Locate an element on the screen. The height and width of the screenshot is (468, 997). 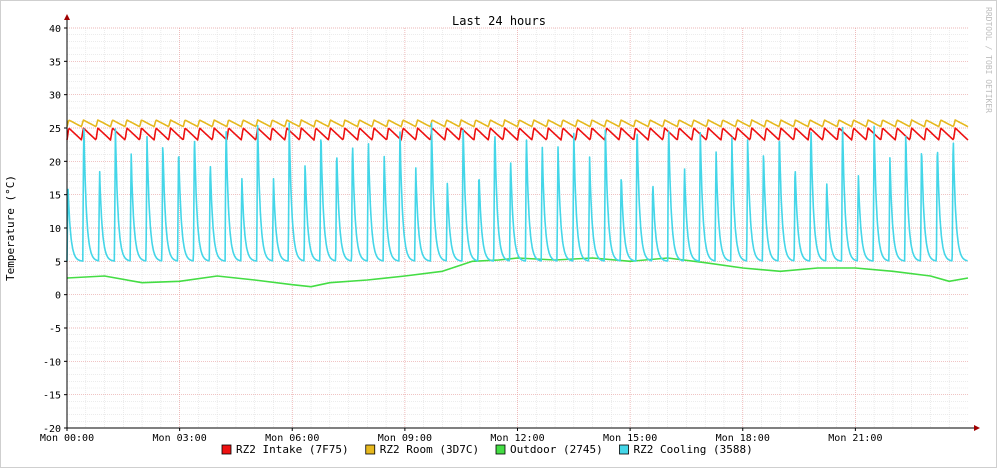
y-tick-label: -20 is located at coordinates (52, 429).